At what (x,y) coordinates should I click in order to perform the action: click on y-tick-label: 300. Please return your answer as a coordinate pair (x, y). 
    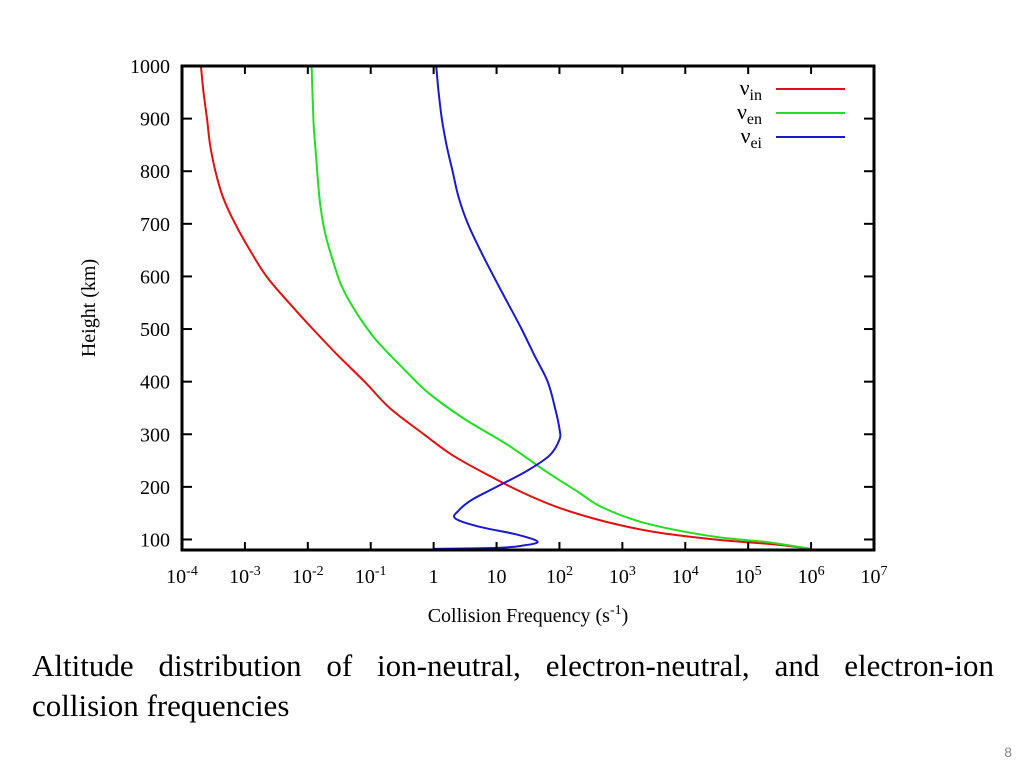
    Looking at the image, I should click on (155, 435).